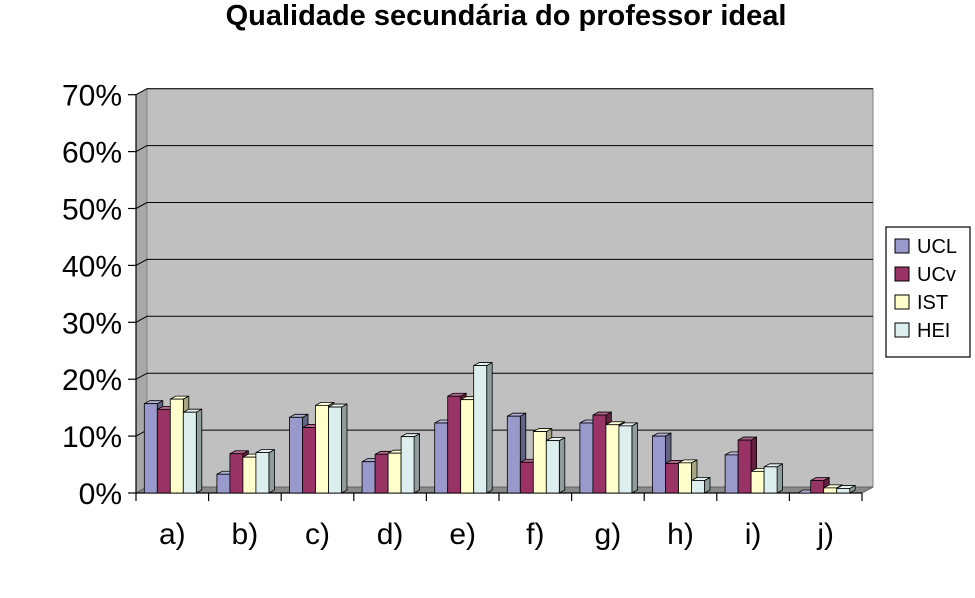 The width and height of the screenshot is (975, 598). What do you see at coordinates (535, 534) in the screenshot?
I see `x-tick-label: f)` at bounding box center [535, 534].